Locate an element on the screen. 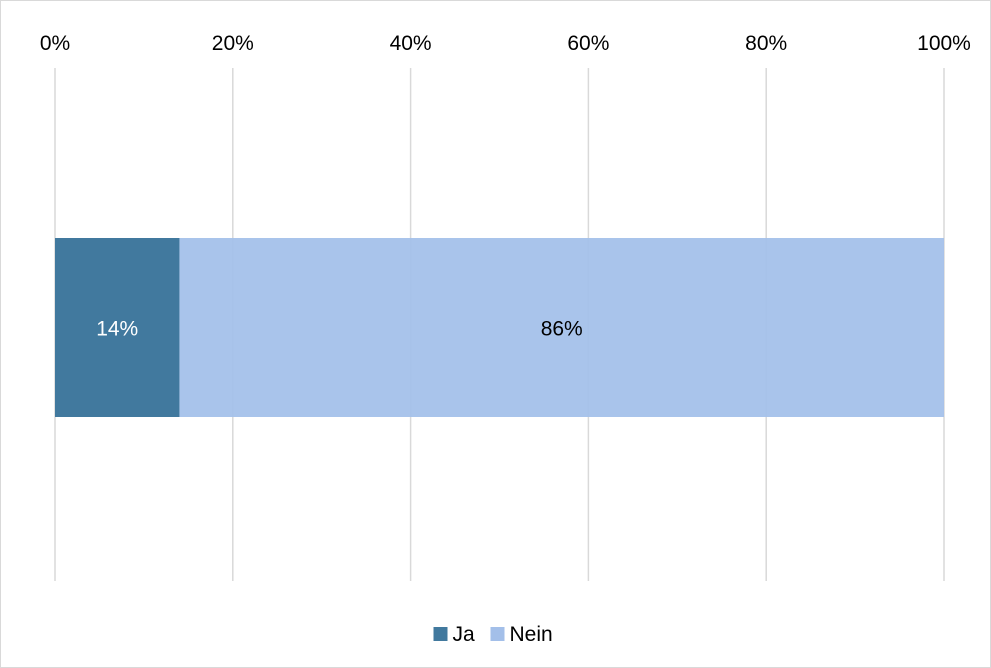  x-tick-label: 100% is located at coordinates (944, 43).